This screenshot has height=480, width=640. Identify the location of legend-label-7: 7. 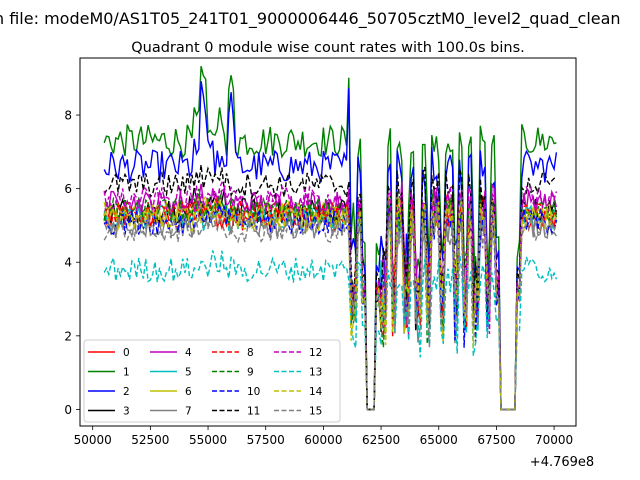
(188, 412).